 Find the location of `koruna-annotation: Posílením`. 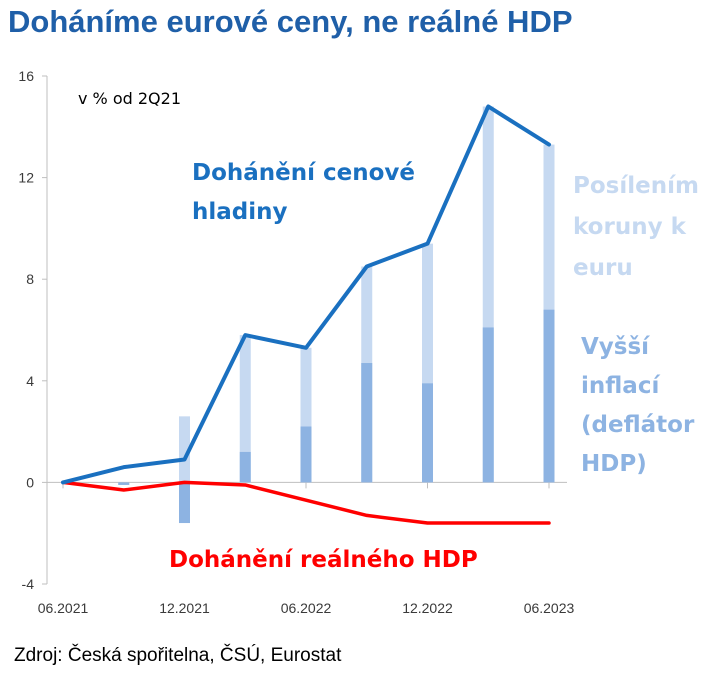

koruna-annotation: Posílením is located at coordinates (636, 186).